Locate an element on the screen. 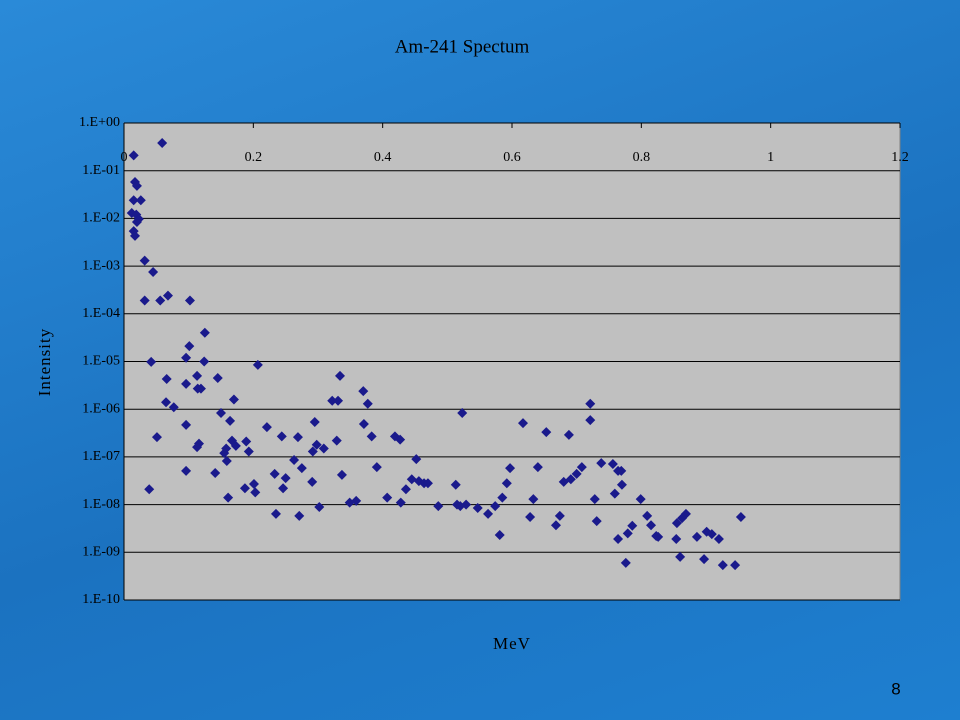 This screenshot has width=960, height=720. y-tick-label: 1.E-04 is located at coordinates (101, 313).